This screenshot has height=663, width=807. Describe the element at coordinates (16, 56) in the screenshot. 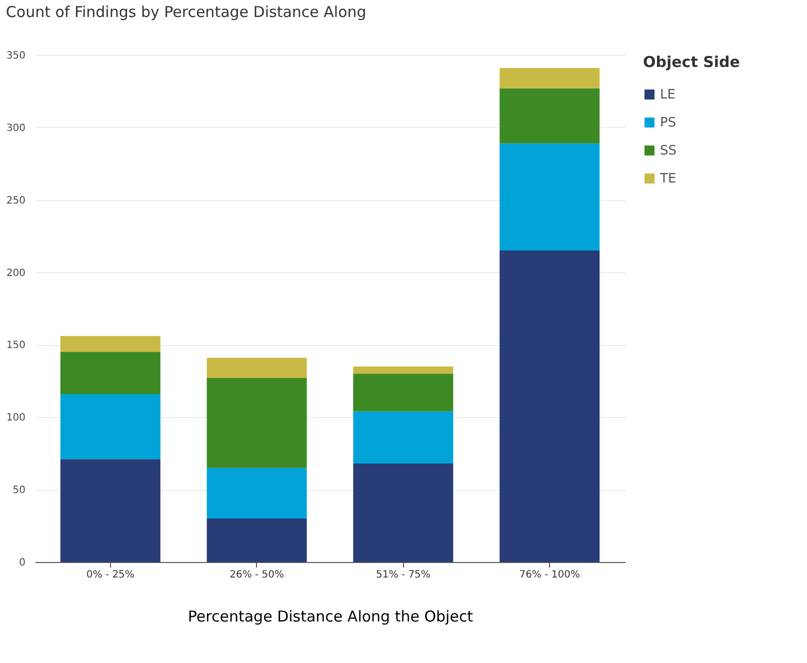

I see `y-tick-label: 350` at that location.